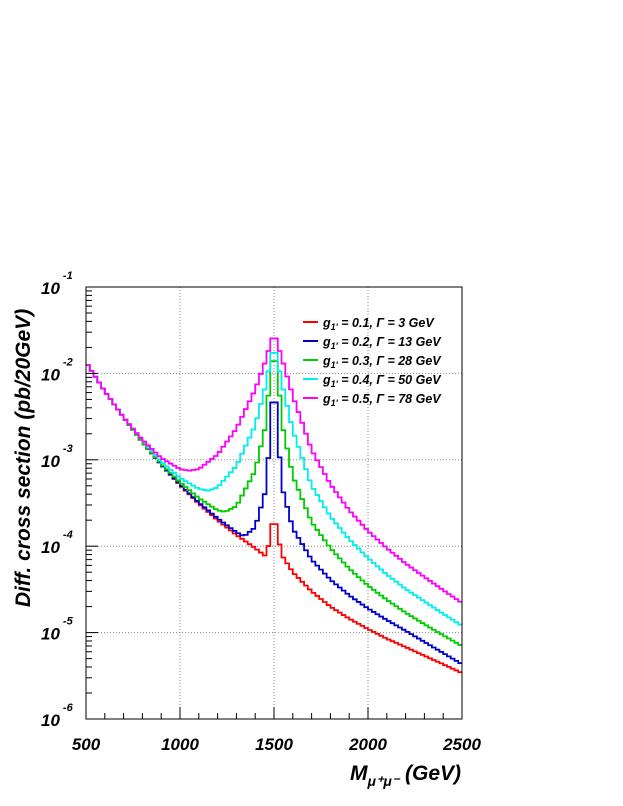  I want to click on legend-label-3: g1' = 0.3, Γ = 28 GeV, so click(382, 362).